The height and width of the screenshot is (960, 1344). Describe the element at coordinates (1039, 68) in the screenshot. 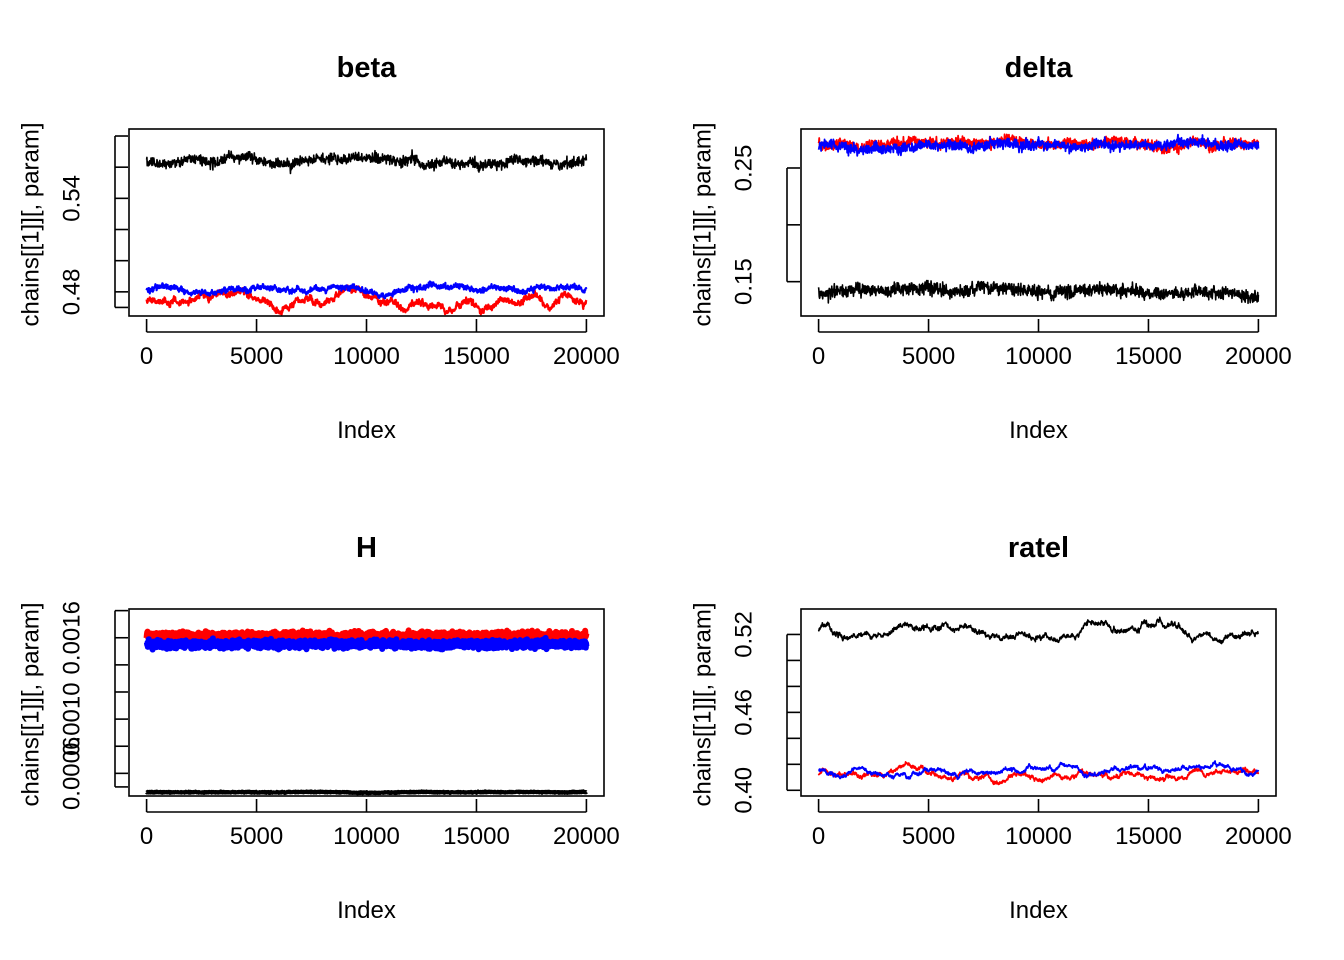

I see `panel-title: delta` at that location.